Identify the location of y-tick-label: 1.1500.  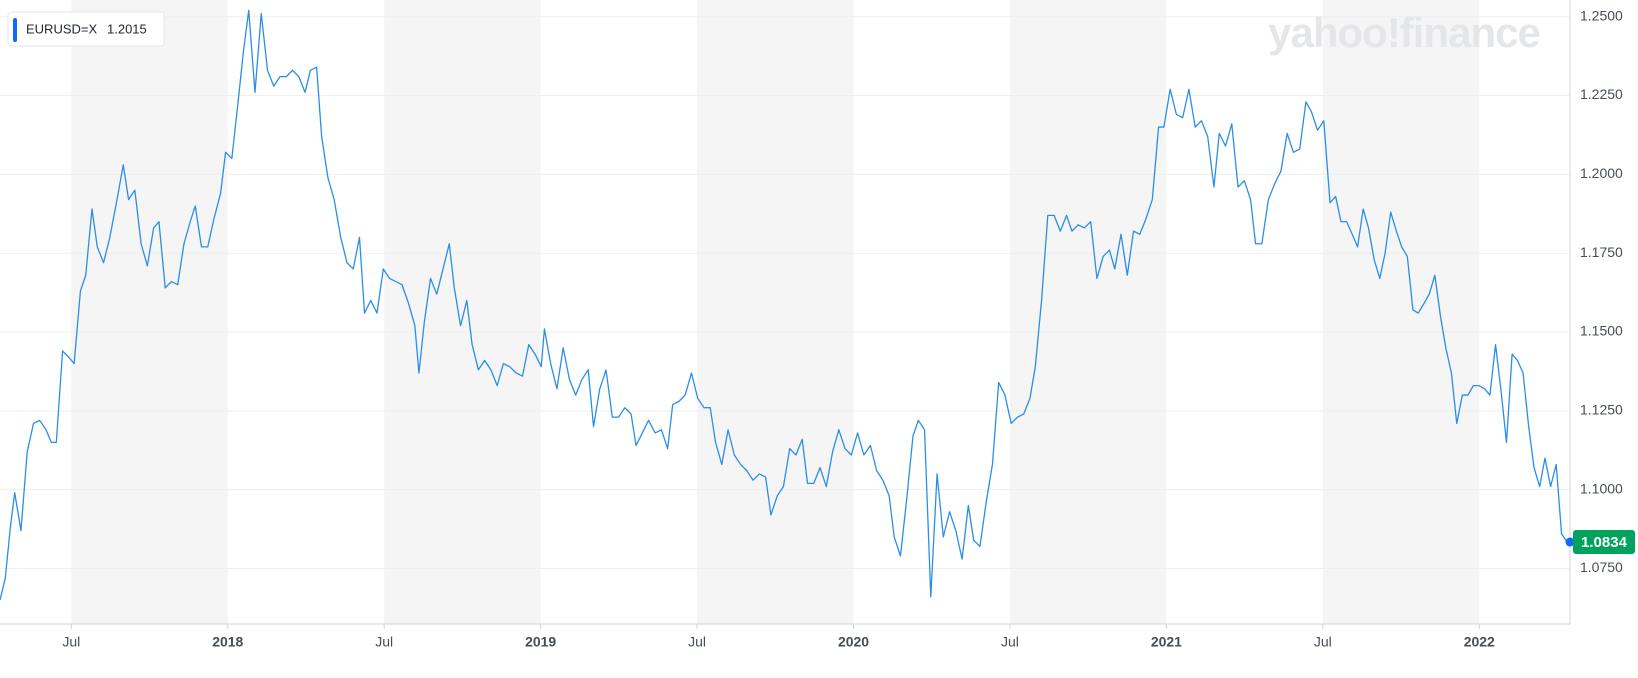
(1601, 331).